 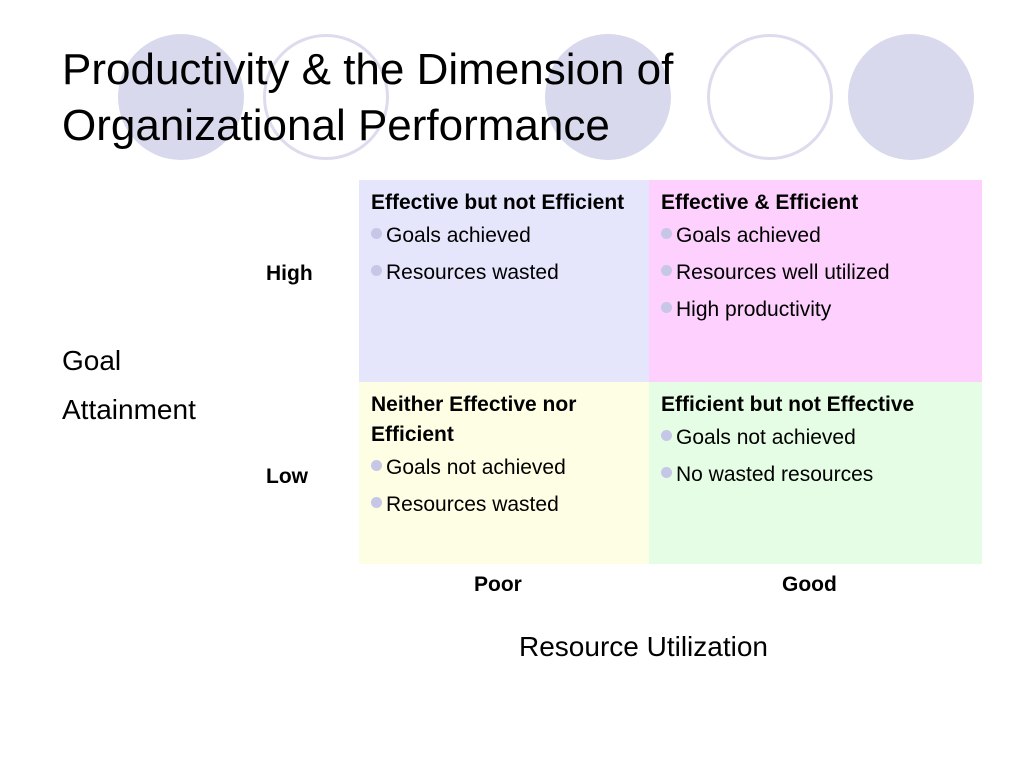 I want to click on x-tick-poor: Poor, so click(x=498, y=584).